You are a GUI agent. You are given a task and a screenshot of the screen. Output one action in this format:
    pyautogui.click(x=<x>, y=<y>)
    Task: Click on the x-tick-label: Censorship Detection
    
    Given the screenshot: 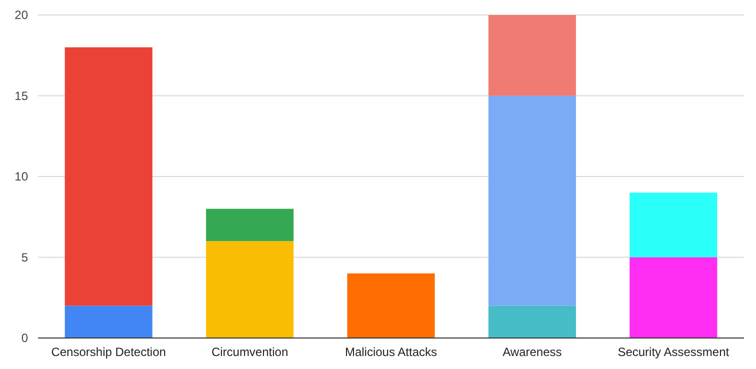 What is the action you would take?
    pyautogui.click(x=108, y=352)
    